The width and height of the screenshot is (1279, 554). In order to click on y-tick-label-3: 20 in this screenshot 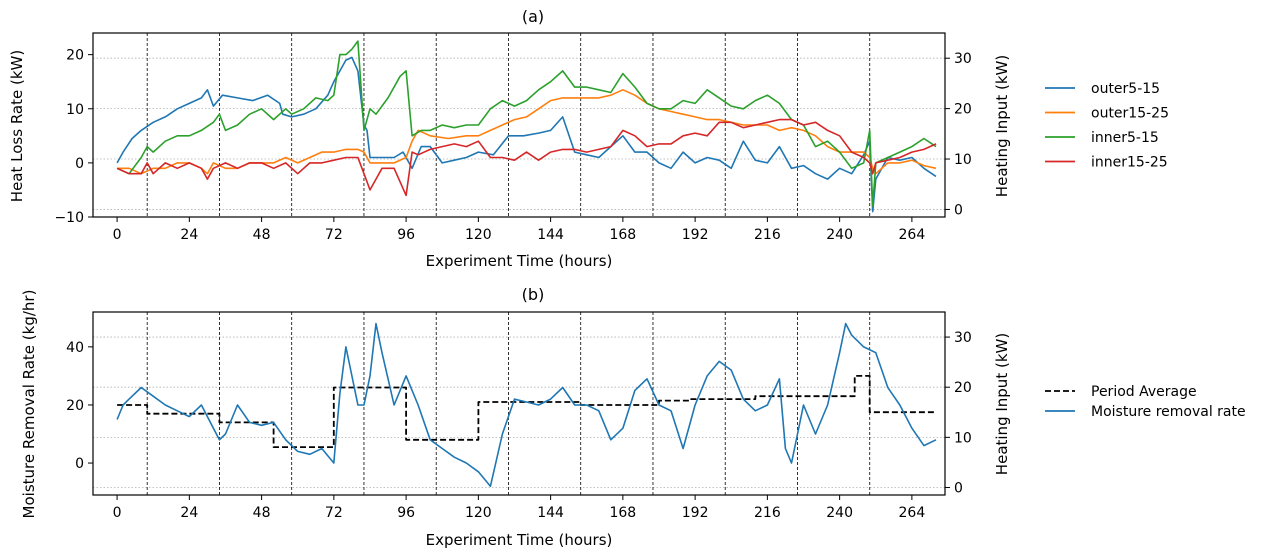, I will do `click(75, 56)`.